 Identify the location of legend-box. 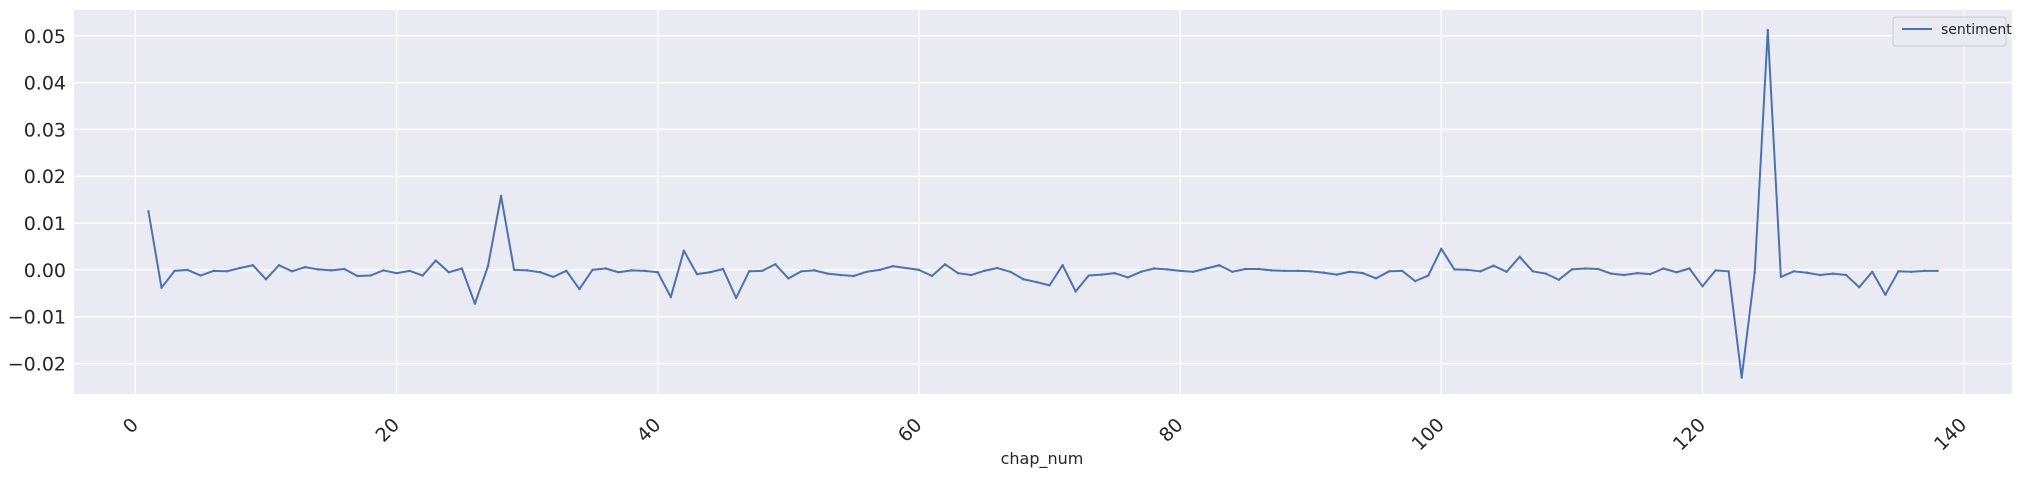
(1949, 31).